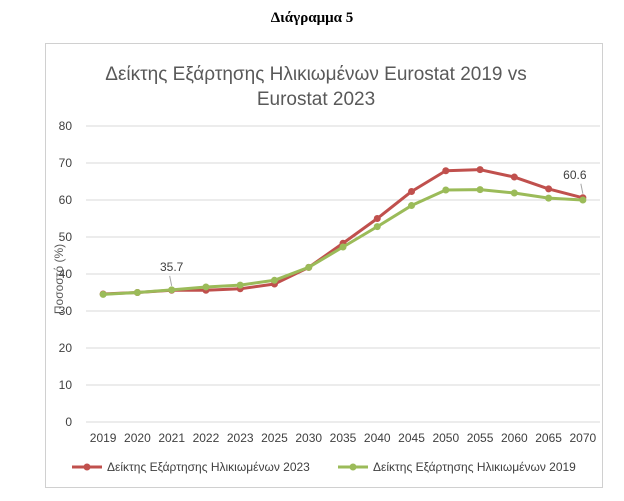 The width and height of the screenshot is (624, 501). What do you see at coordinates (66, 237) in the screenshot?
I see `y-tick-label-50: 50` at bounding box center [66, 237].